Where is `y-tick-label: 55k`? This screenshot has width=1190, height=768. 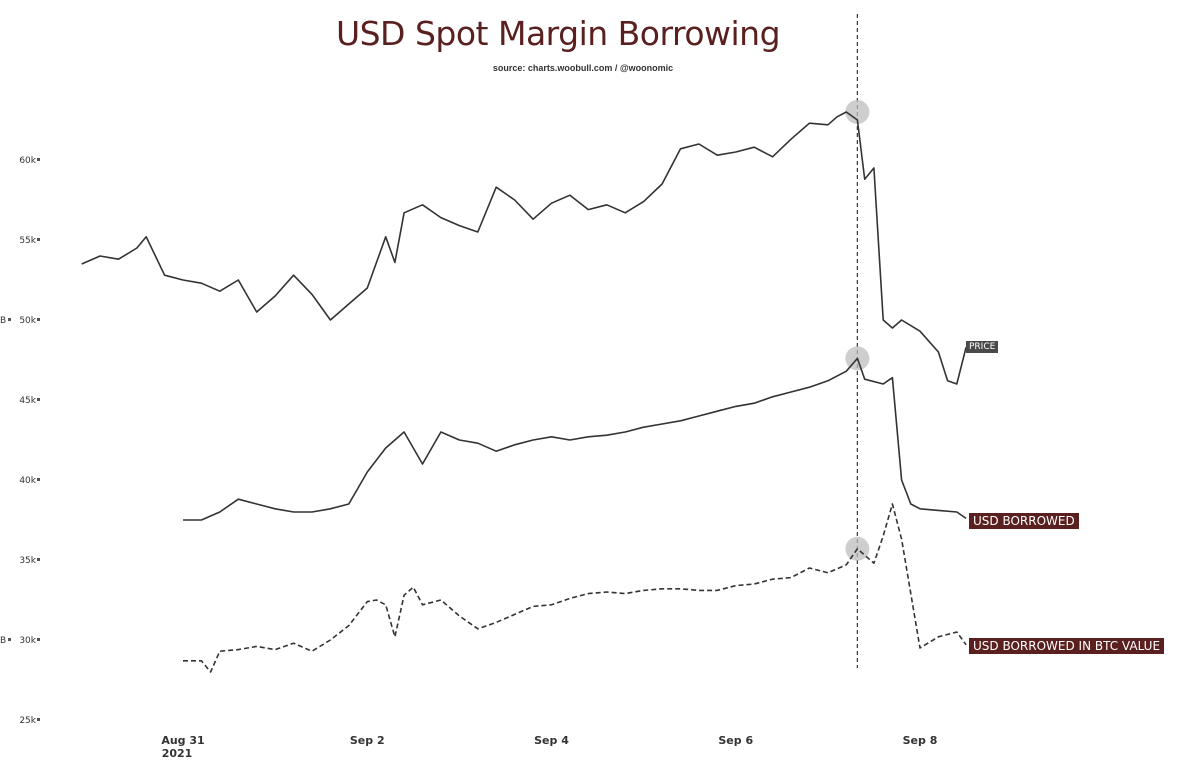 y-tick-label: 55k is located at coordinates (27, 241).